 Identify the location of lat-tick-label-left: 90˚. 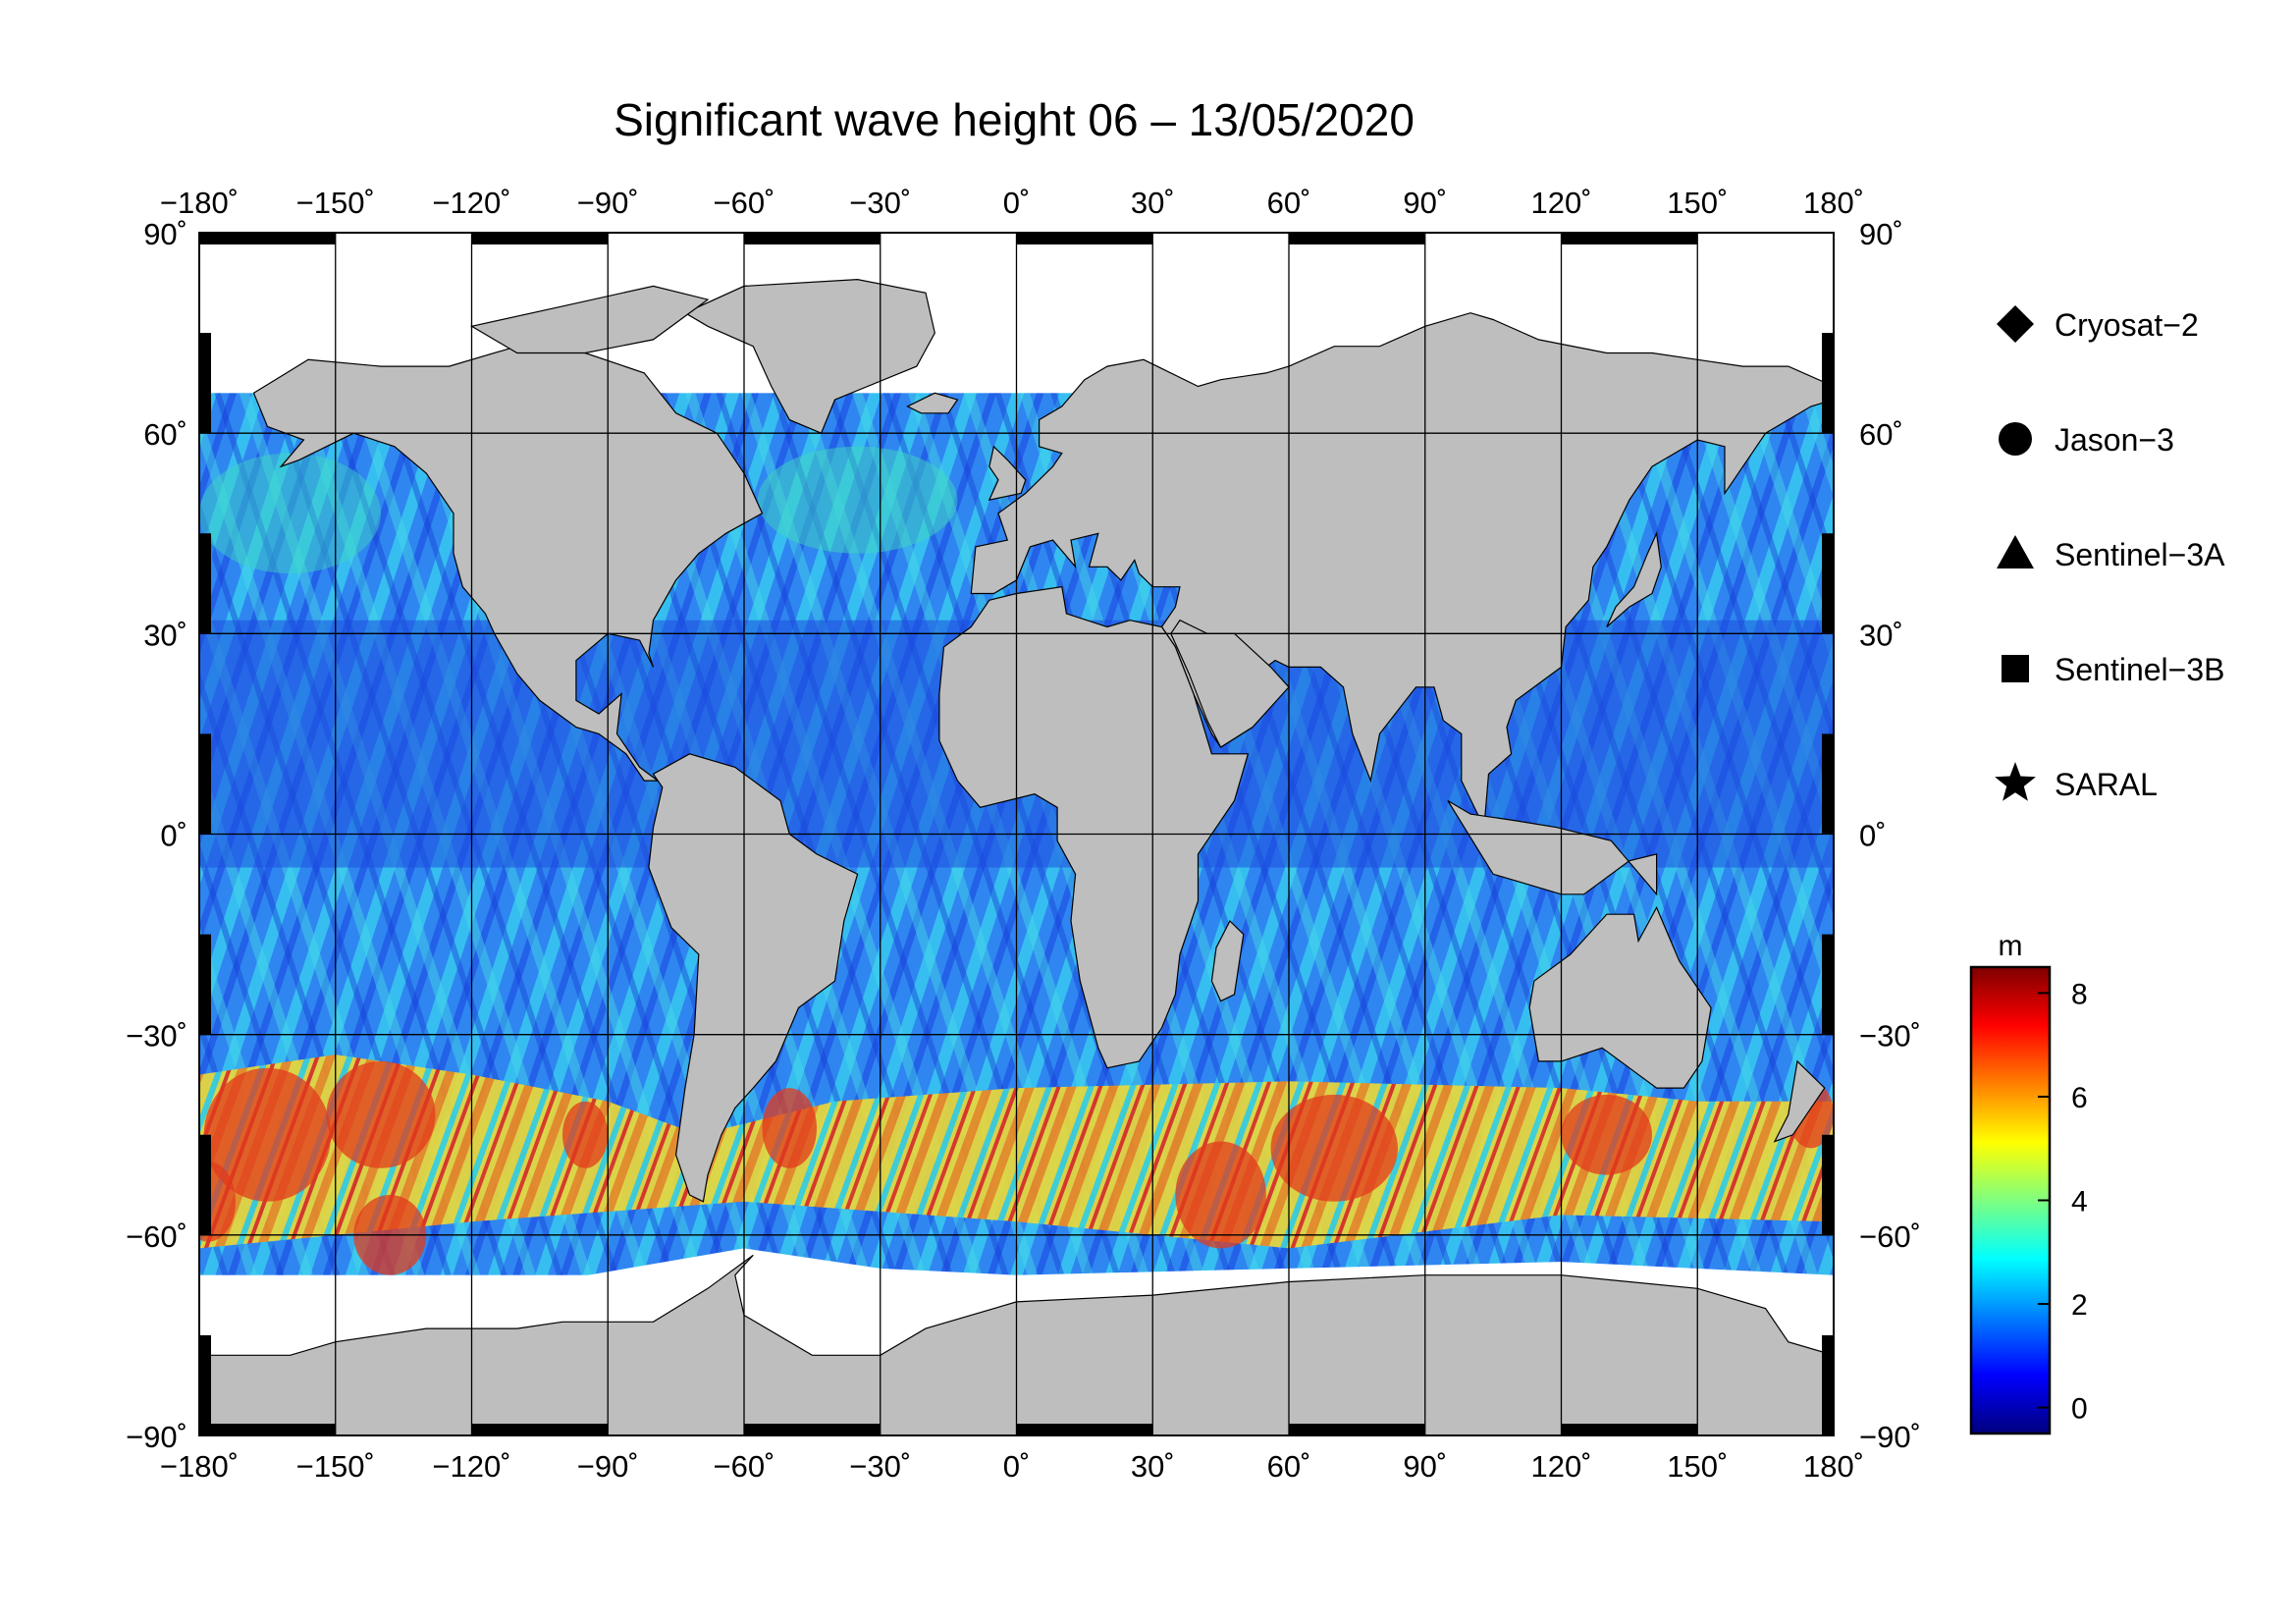
(165, 234).